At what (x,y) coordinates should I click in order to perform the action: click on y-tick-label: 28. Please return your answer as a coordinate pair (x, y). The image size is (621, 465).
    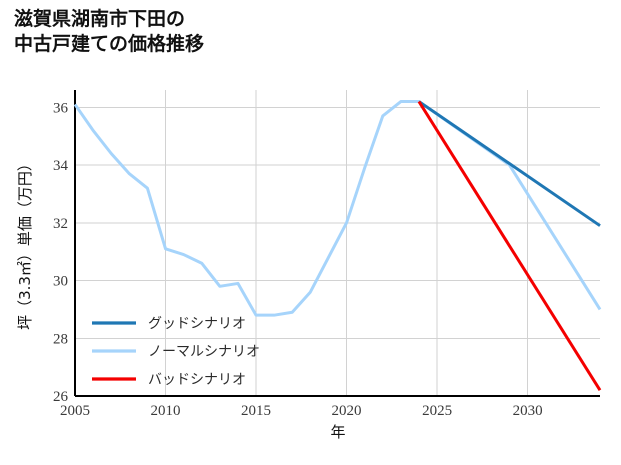
    Looking at the image, I should click on (60, 339).